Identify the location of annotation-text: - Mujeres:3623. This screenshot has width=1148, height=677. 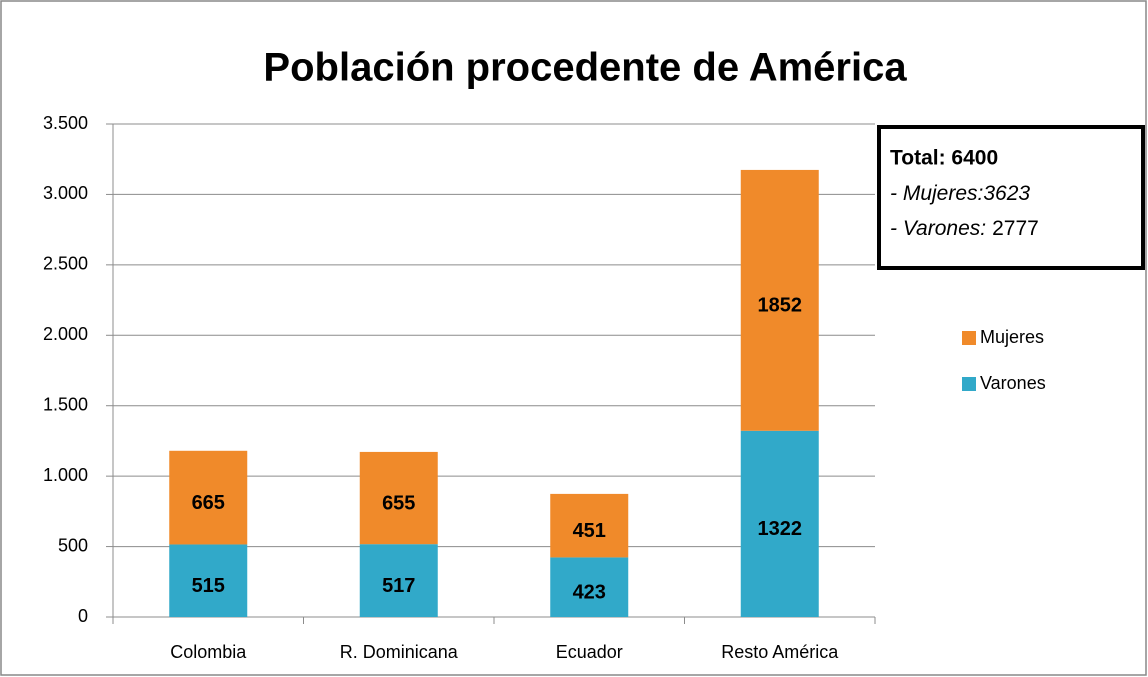
(960, 193).